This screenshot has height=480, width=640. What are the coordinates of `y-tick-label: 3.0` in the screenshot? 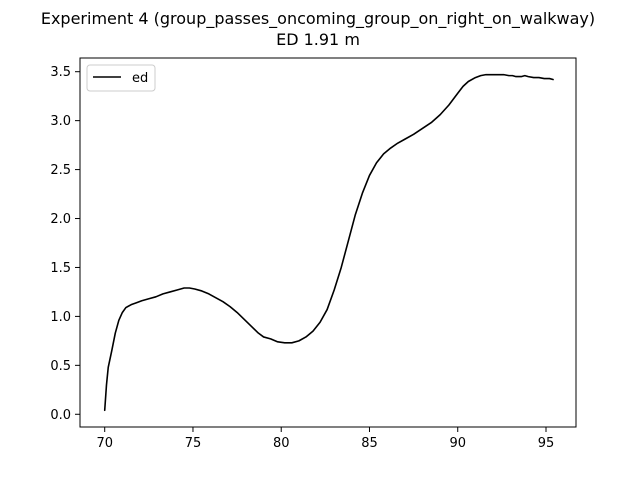 It's located at (60, 121).